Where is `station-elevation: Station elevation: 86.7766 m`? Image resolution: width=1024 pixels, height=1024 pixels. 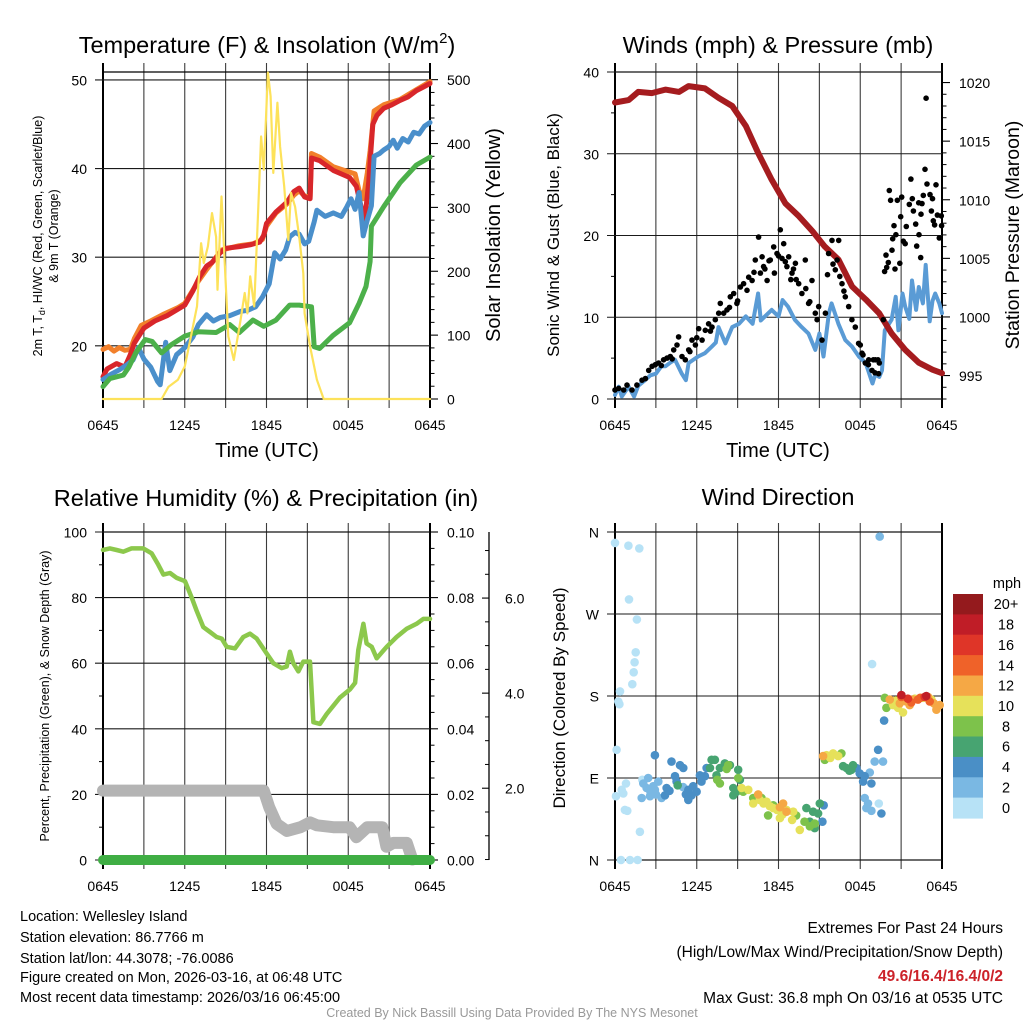
station-elevation: Station elevation: 86.7766 m is located at coordinates (112, 938).